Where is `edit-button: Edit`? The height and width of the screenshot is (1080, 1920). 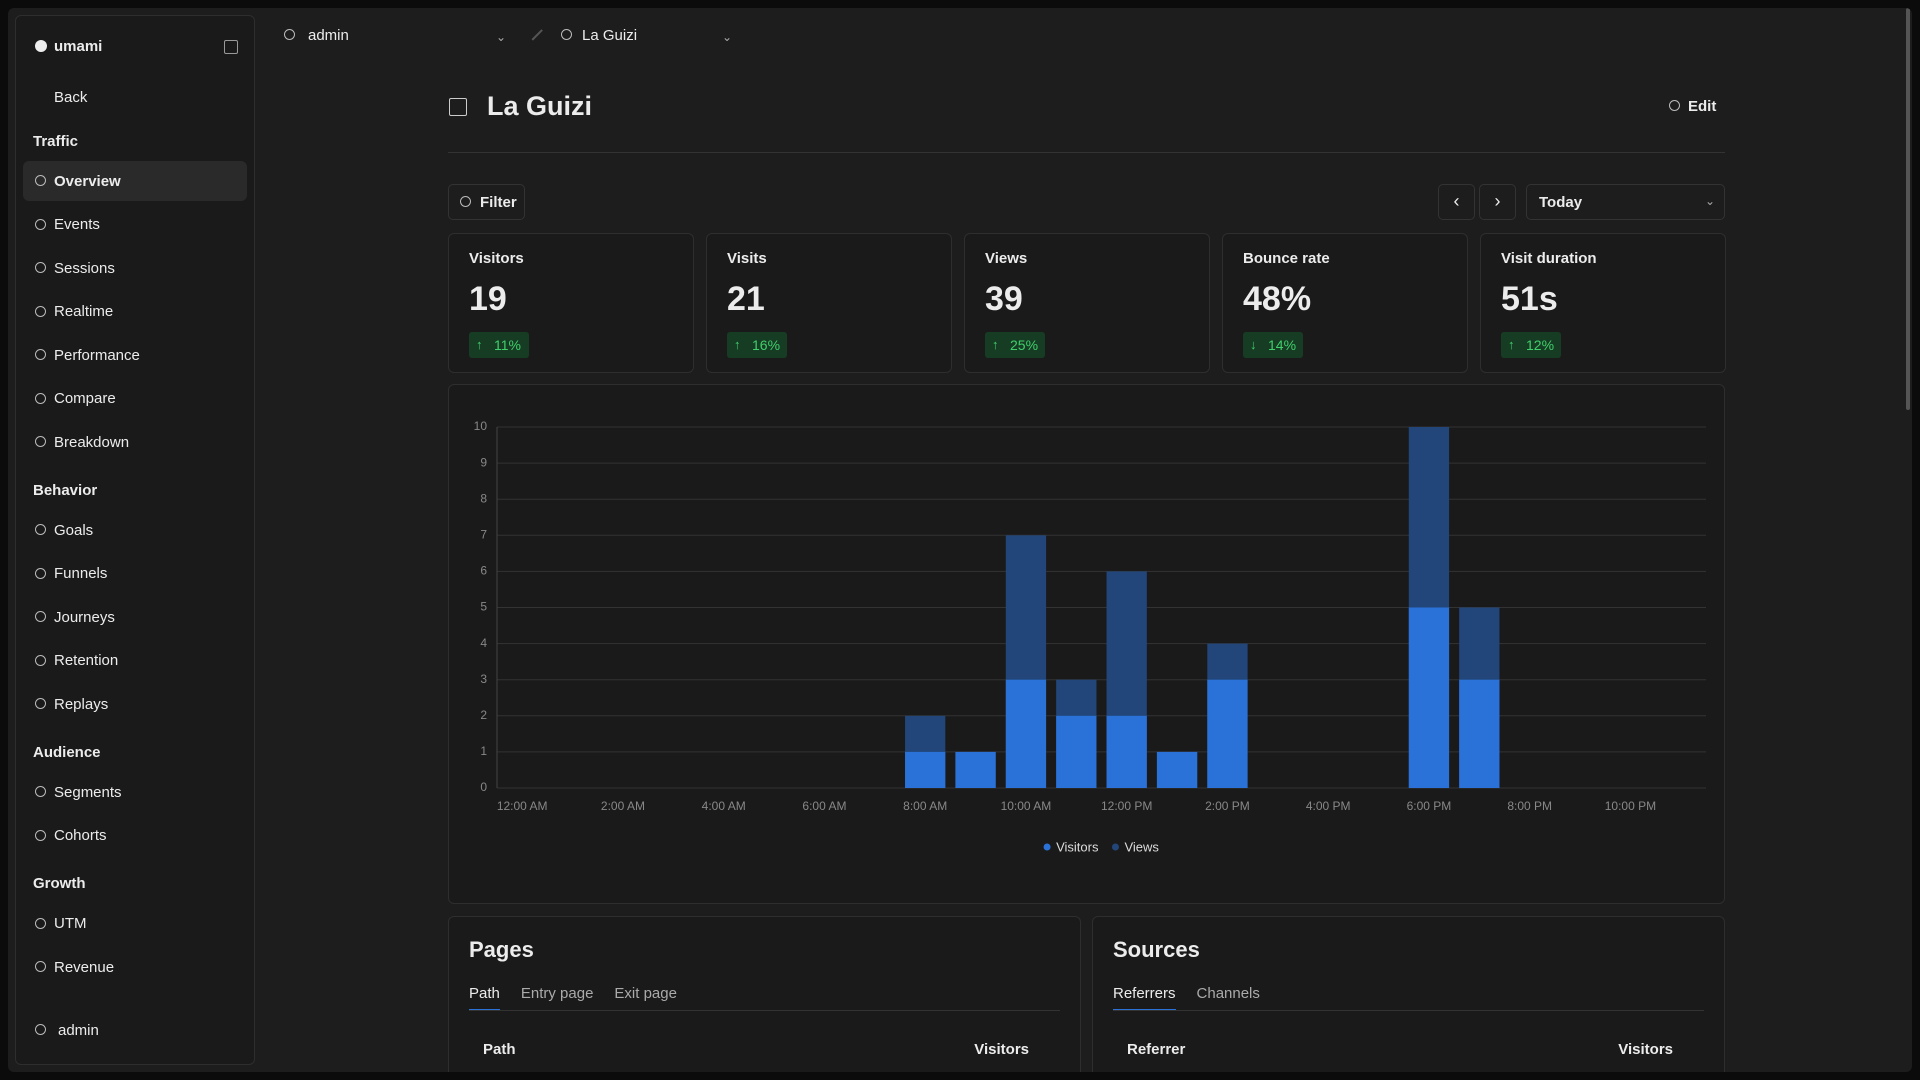
edit-button: Edit is located at coordinates (1702, 106).